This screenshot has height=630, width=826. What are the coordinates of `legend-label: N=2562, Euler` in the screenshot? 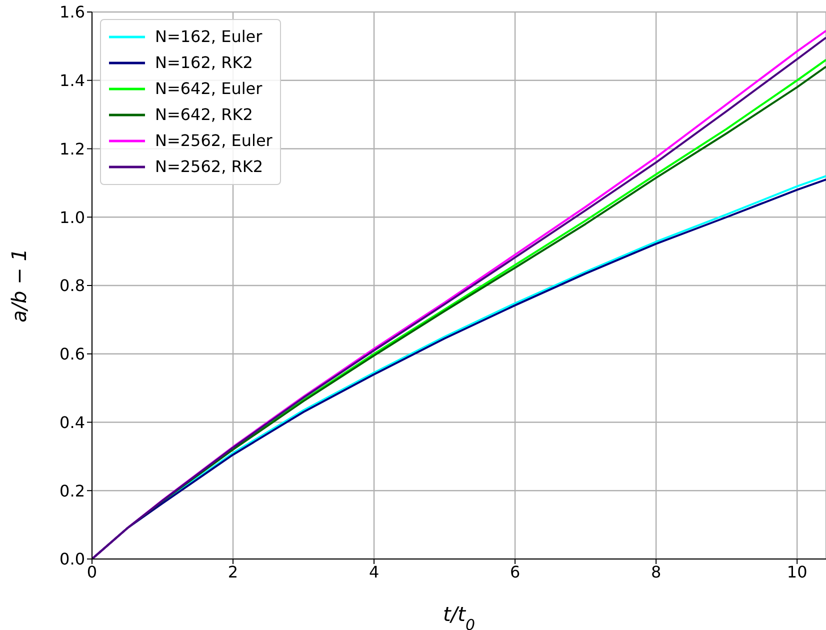 It's located at (213, 141).